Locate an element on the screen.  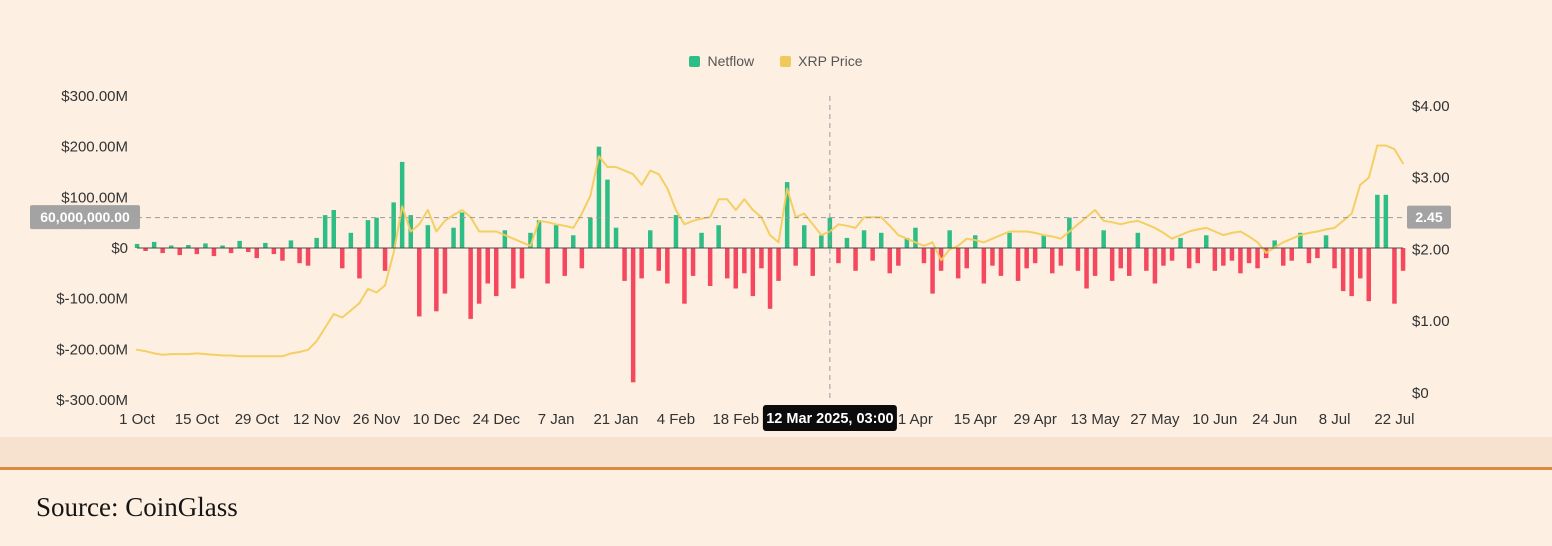
x-axis-tick: 13 May is located at coordinates (1095, 419).